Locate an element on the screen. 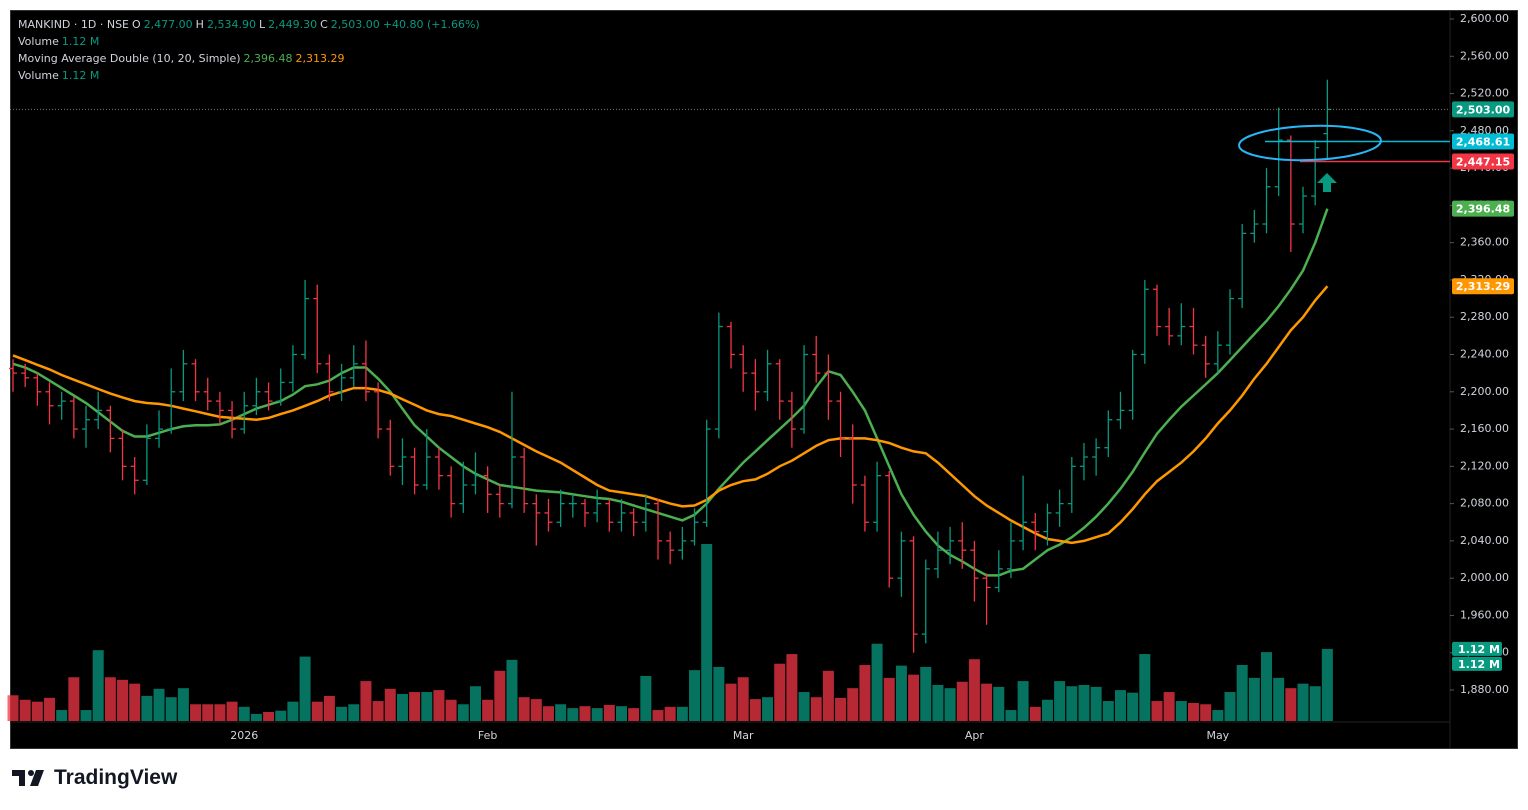 This screenshot has width=1528, height=810. y-tick-label: 2,360.00 is located at coordinates (1484, 242).